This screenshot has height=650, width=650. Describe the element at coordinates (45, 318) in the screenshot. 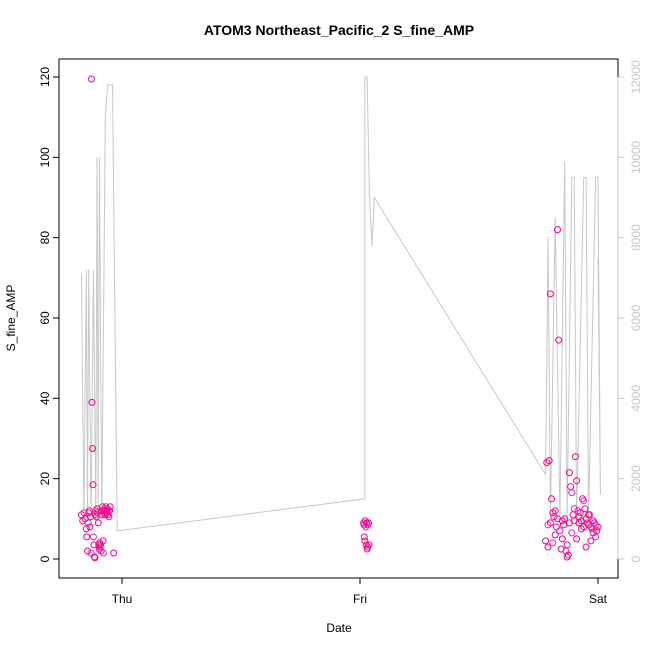

I see `left-tick-label: 60` at that location.